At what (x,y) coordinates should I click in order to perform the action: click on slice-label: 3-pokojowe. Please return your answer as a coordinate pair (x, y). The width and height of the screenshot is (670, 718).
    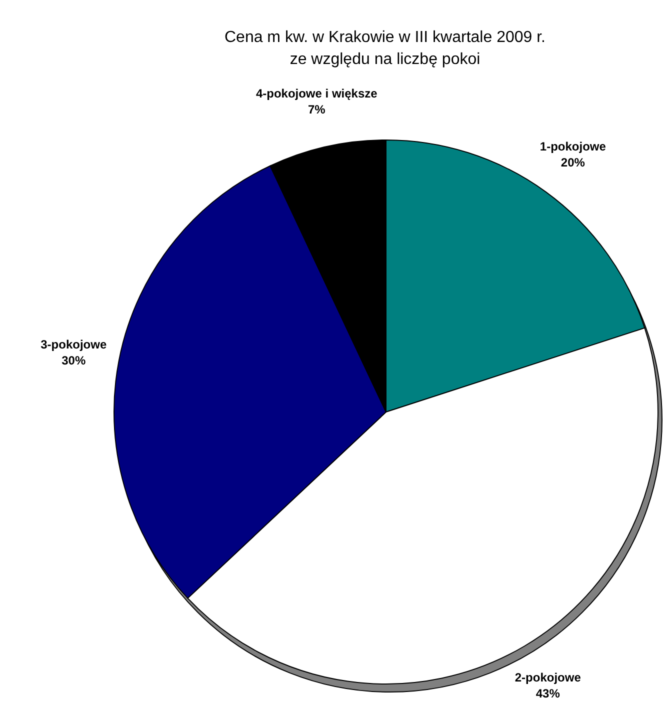
    Looking at the image, I should click on (73, 344).